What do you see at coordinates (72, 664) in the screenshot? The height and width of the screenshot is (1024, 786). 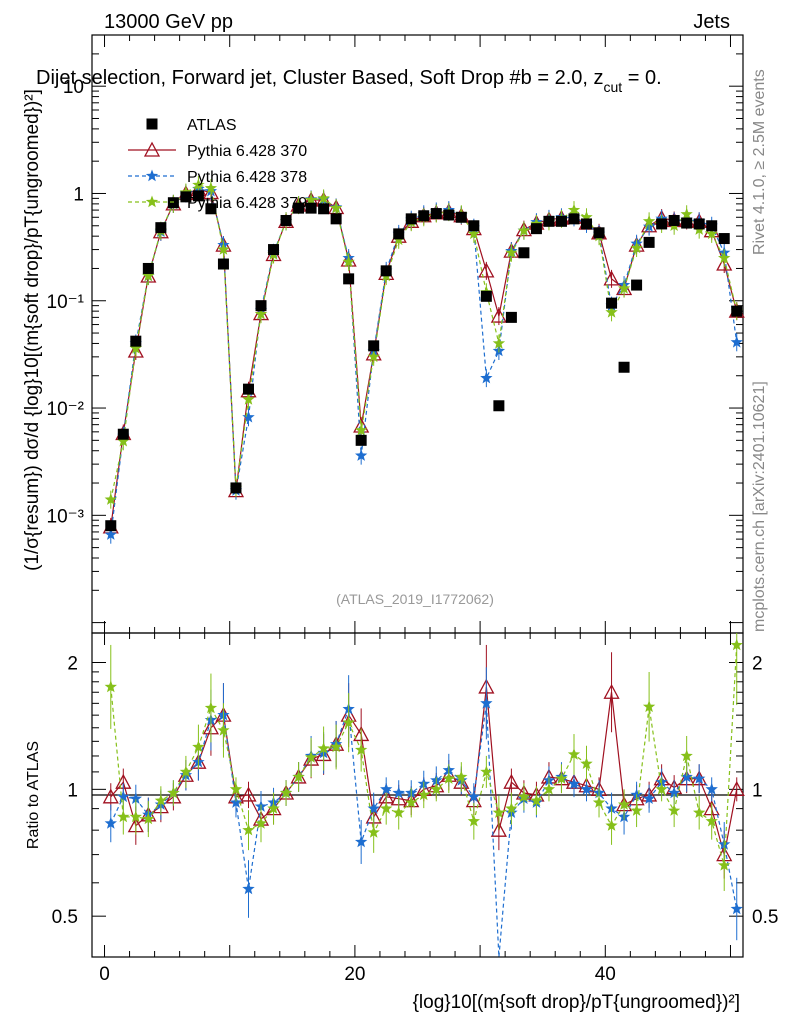 I see `ratio-y-tick-label: 2` at bounding box center [72, 664].